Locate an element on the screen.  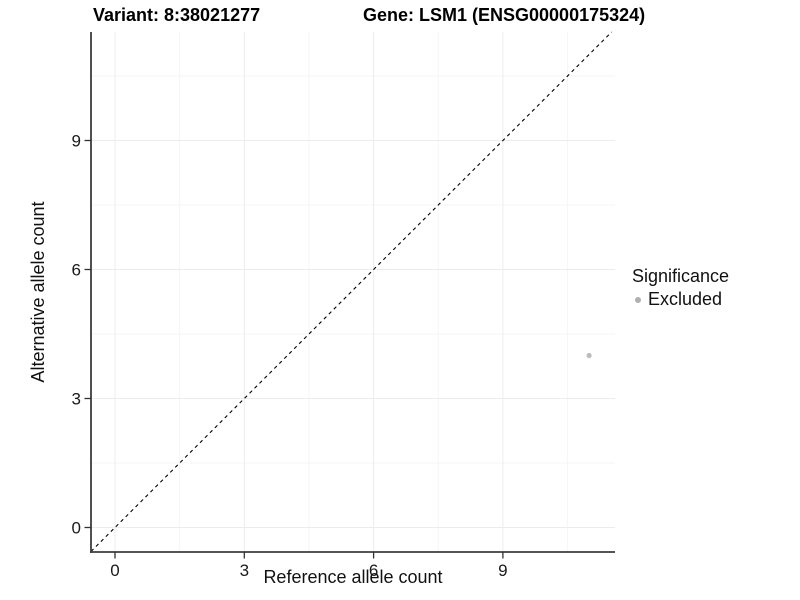
data-points is located at coordinates (589, 355).